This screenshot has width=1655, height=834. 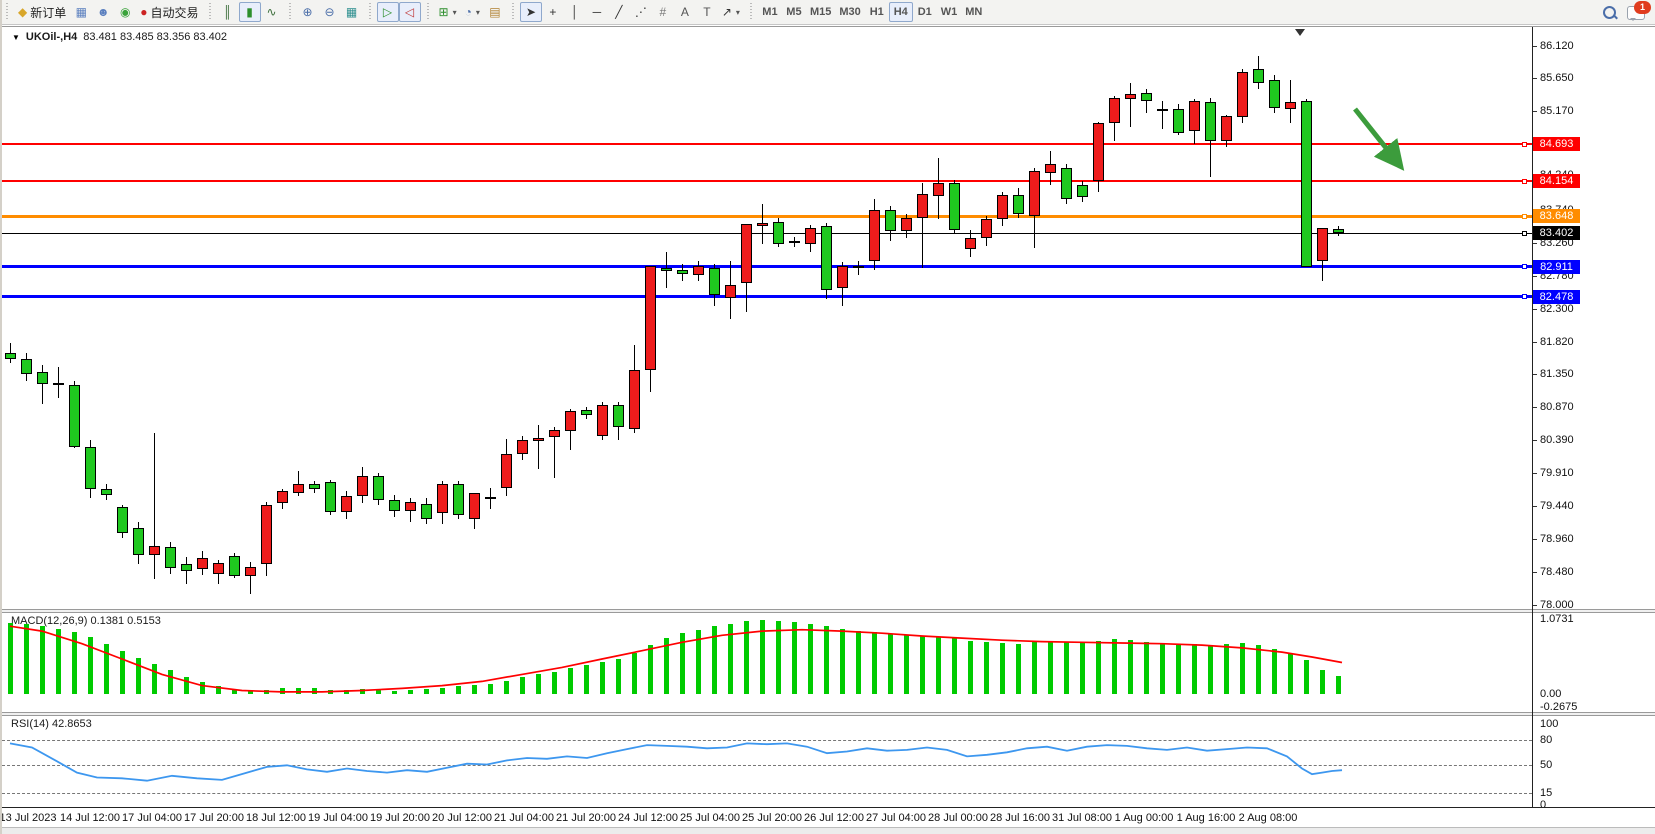 I want to click on search-icon, so click(x=1610, y=12).